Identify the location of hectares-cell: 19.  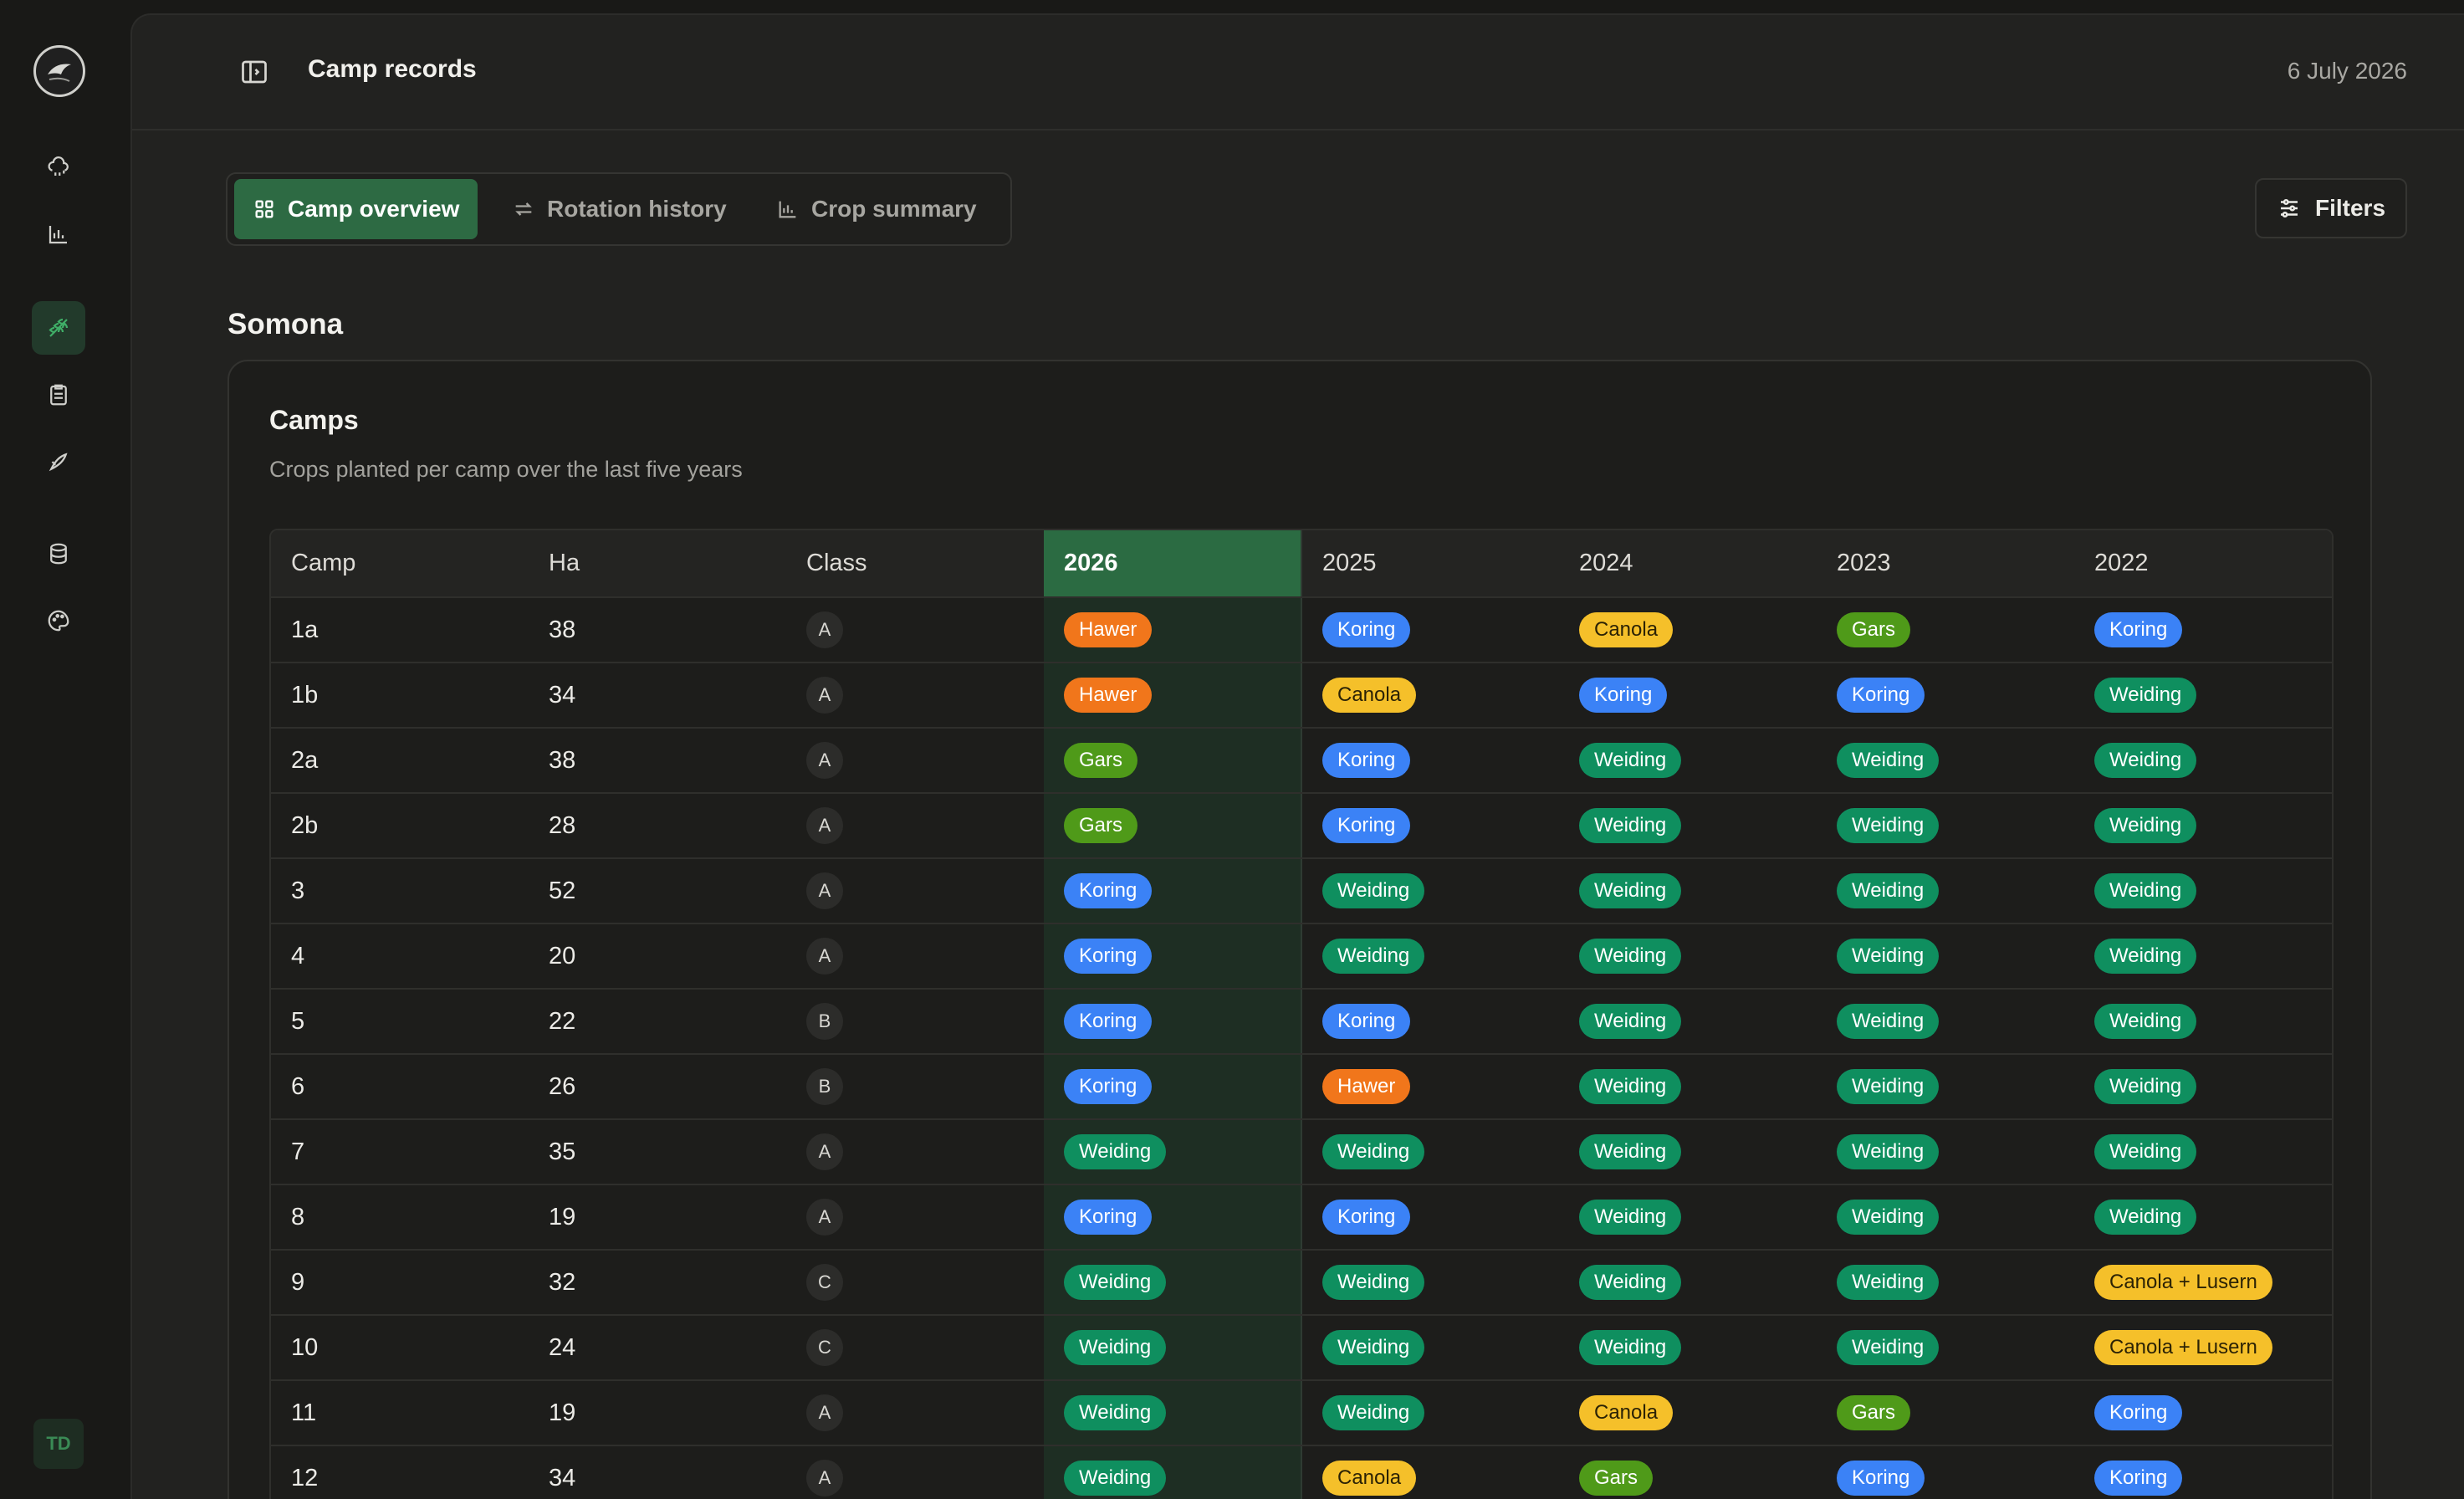
(658, 1217).